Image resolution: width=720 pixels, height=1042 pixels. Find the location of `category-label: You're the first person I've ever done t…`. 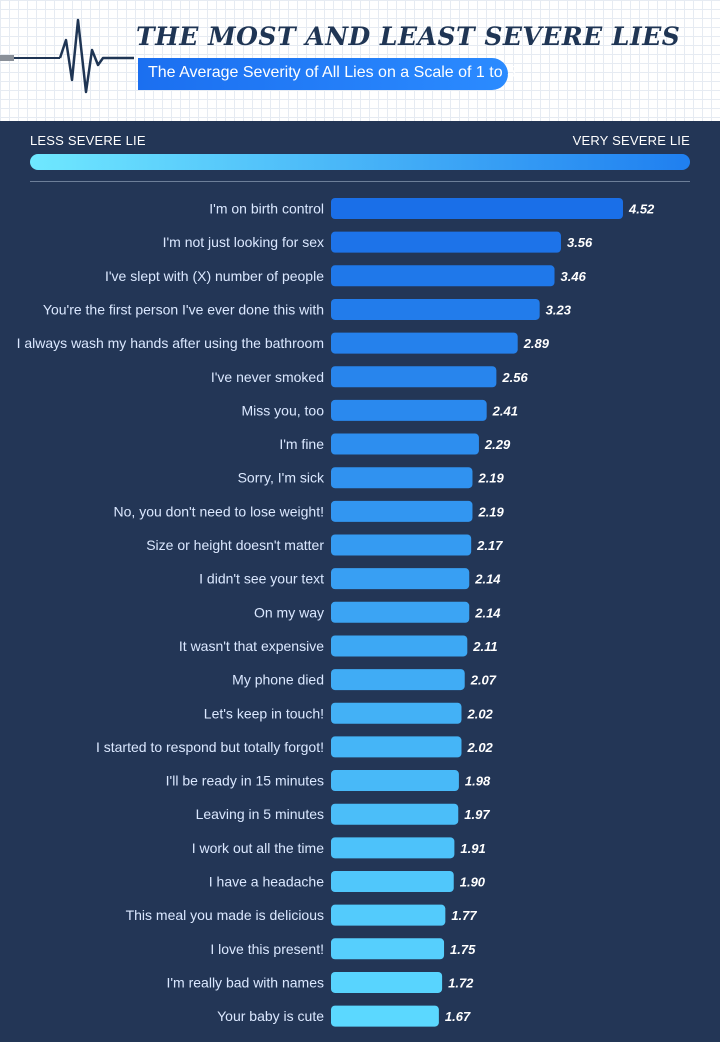

category-label: You're the first person I've ever done t… is located at coordinates (183, 309).